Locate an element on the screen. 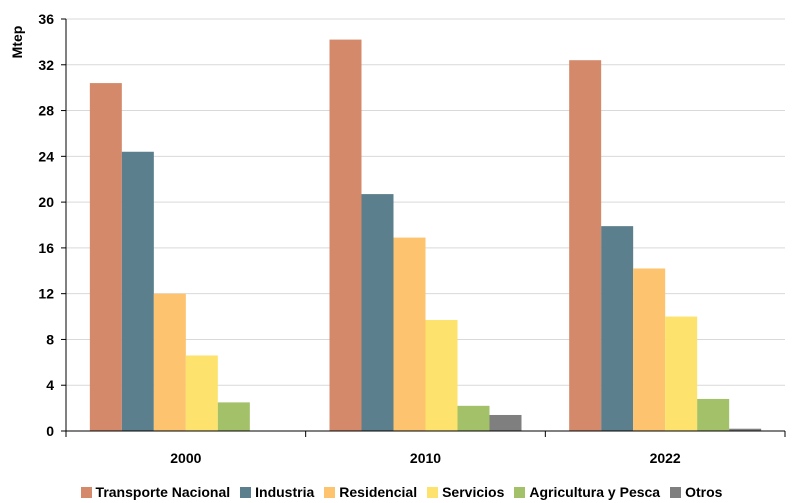 Image resolution: width=803 pixels, height=503 pixels. legend-label: Otros is located at coordinates (704, 492).